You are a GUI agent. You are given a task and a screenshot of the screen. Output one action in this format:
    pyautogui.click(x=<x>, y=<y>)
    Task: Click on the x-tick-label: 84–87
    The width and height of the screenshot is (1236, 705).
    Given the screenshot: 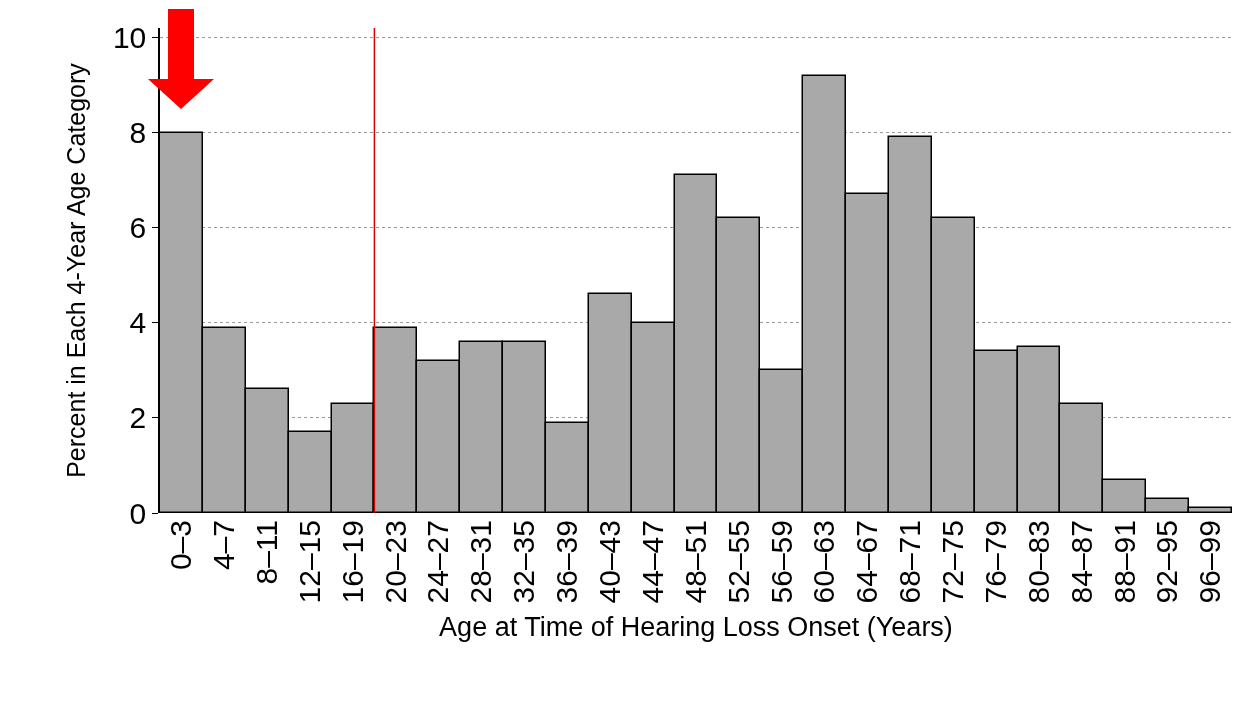 What is the action you would take?
    pyautogui.click(x=1081, y=562)
    